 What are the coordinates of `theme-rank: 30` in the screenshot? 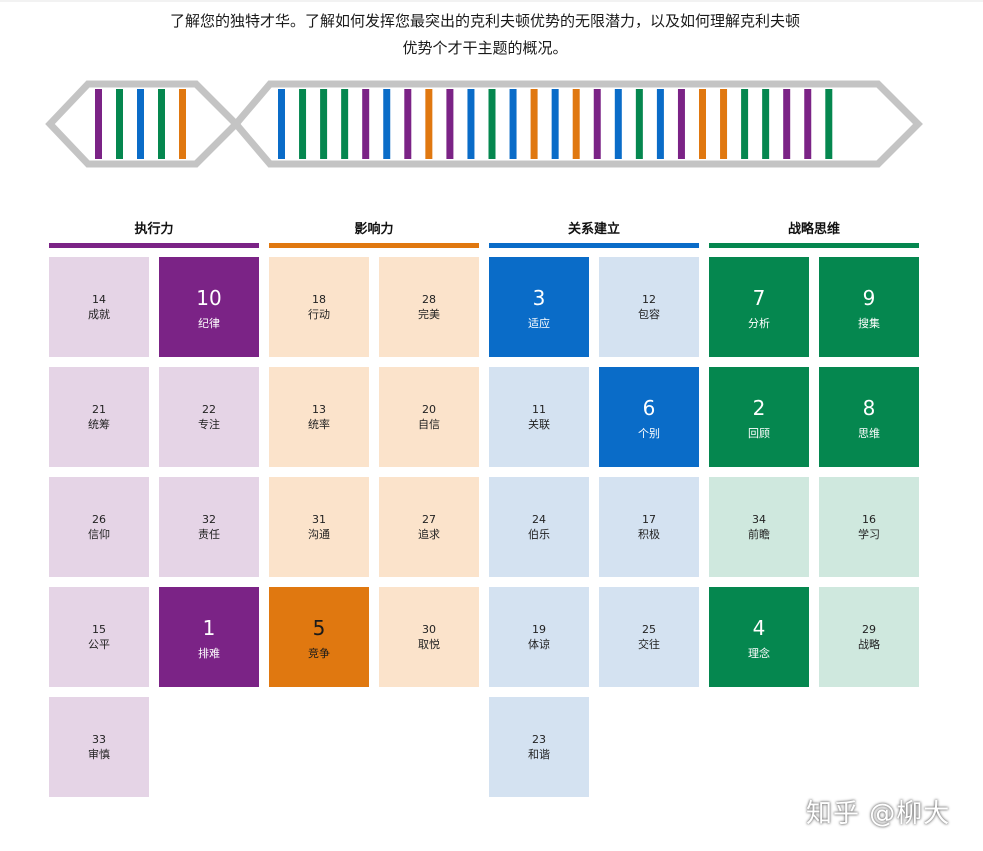 It's located at (429, 629).